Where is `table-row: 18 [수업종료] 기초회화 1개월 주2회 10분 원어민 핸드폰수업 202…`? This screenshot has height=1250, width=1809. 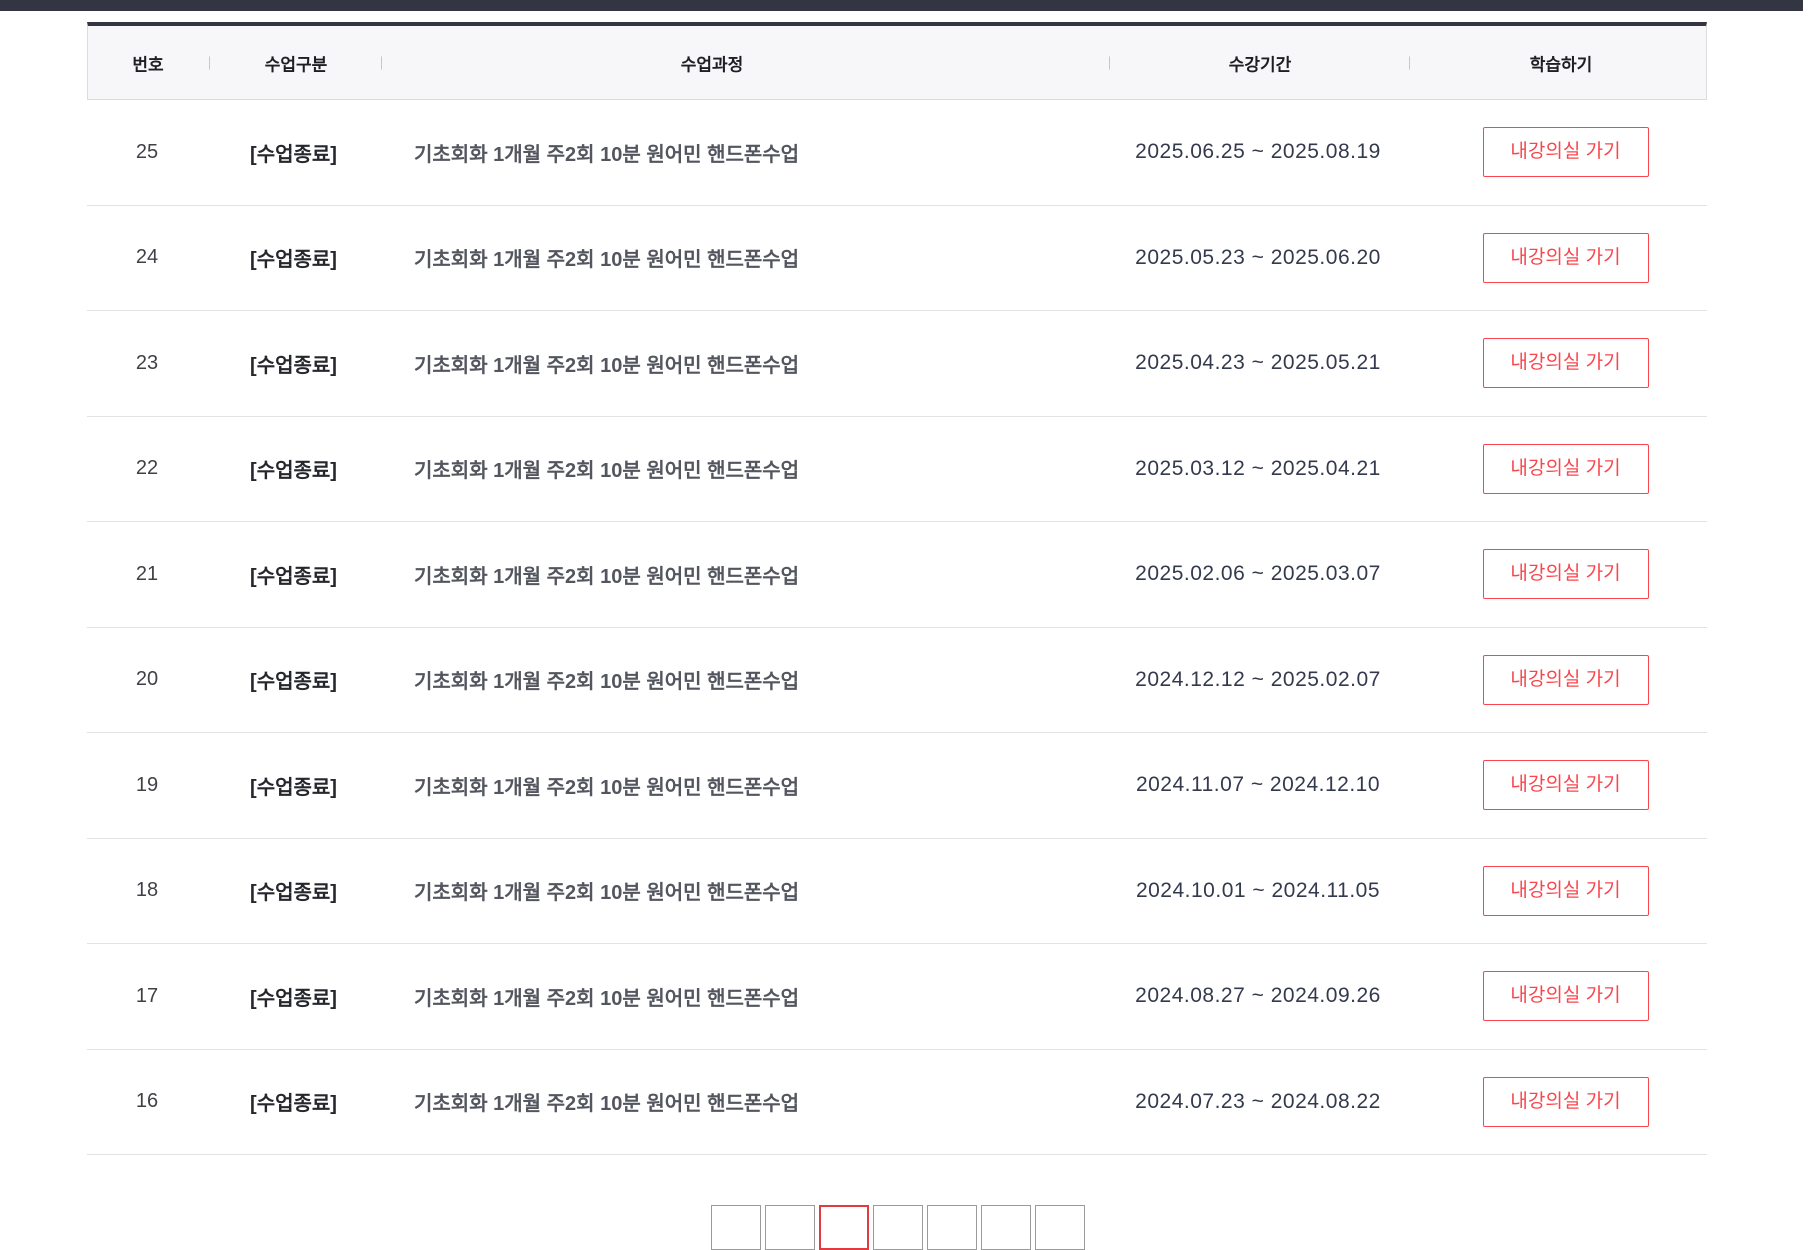
table-row: 18 [수업종료] 기초회화 1개월 주2회 10분 원어민 핸드폰수업 202… is located at coordinates (897, 891).